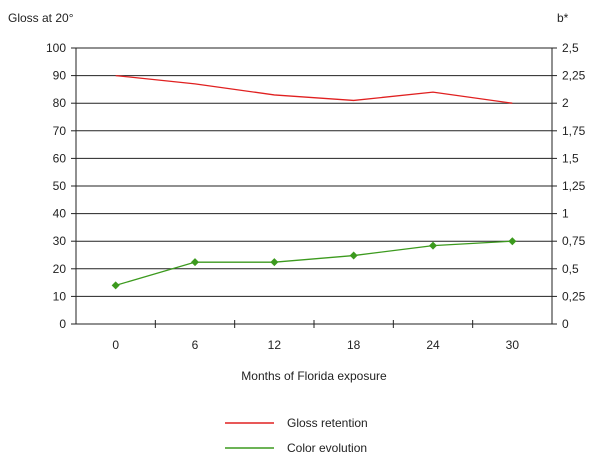  Describe the element at coordinates (574, 296) in the screenshot. I see `right-tick-label: 0,25` at that location.